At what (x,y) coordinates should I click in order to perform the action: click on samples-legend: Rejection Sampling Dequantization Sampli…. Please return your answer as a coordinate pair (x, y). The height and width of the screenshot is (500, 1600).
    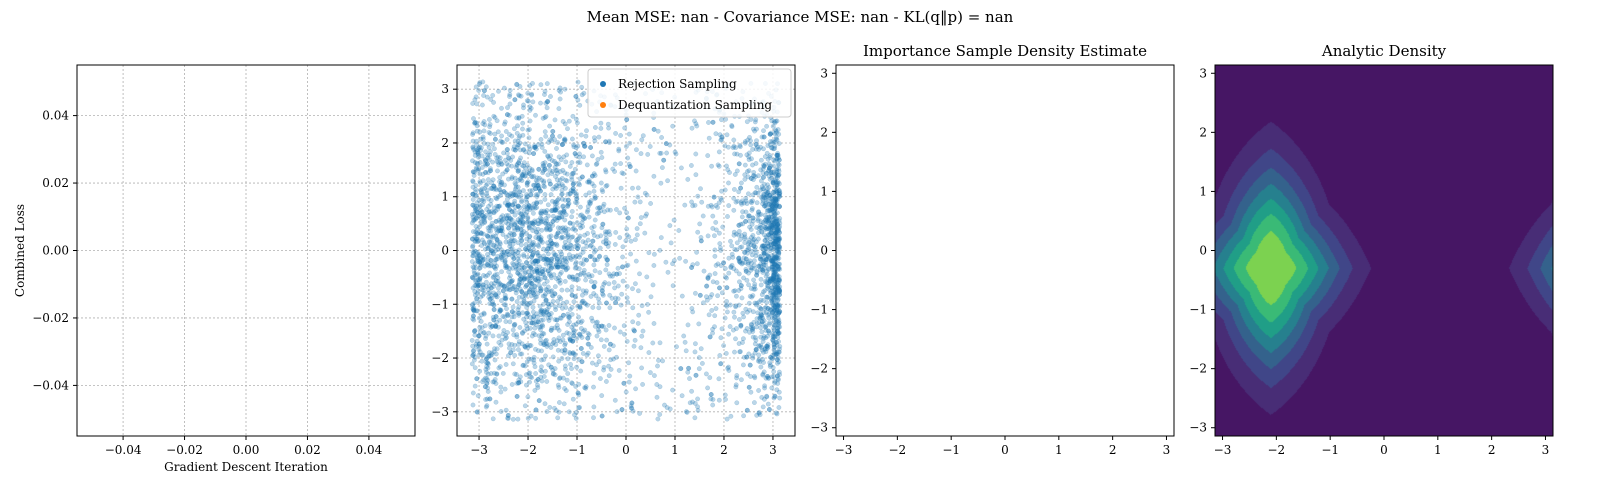
    Looking at the image, I should click on (689, 93).